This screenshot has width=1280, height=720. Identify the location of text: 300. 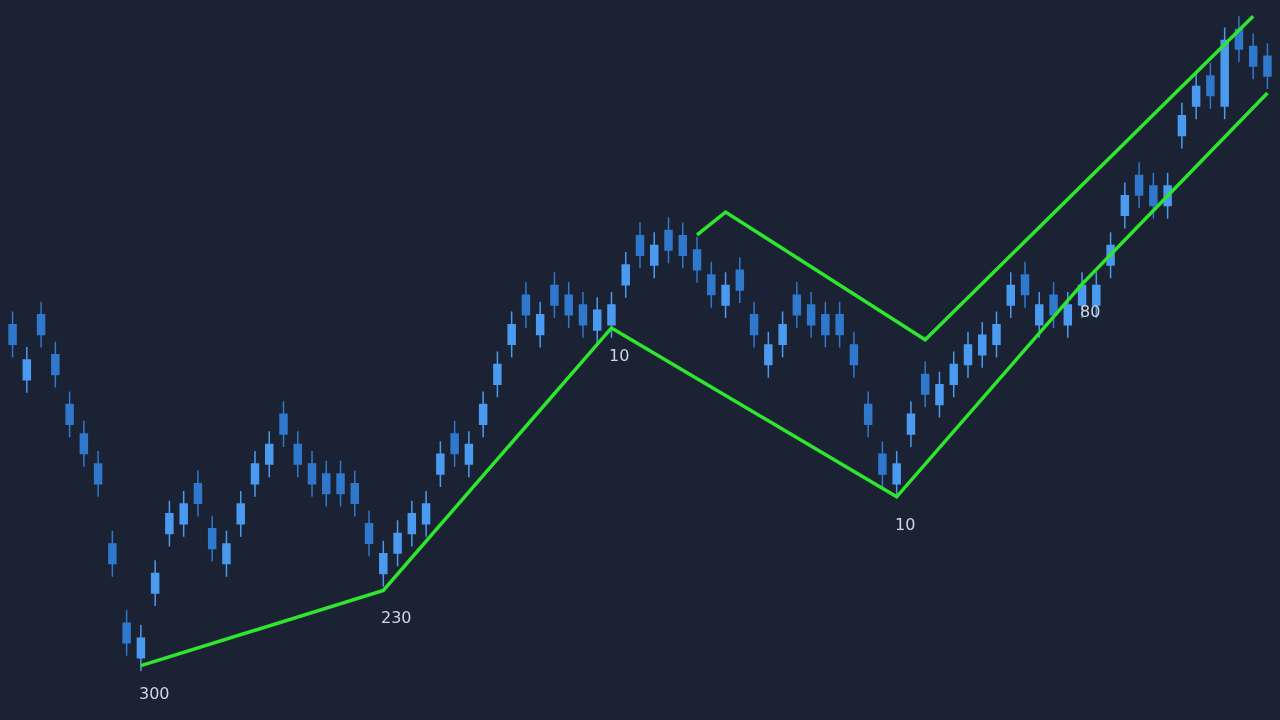
(154, 693).